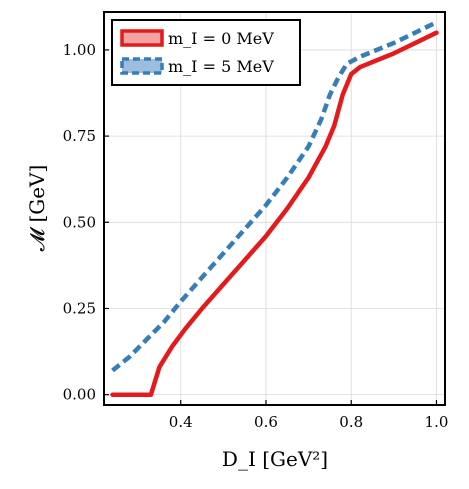 The height and width of the screenshot is (489, 469). What do you see at coordinates (221, 66) in the screenshot?
I see `legend-label-series-2: m_I = 5 MeV` at bounding box center [221, 66].